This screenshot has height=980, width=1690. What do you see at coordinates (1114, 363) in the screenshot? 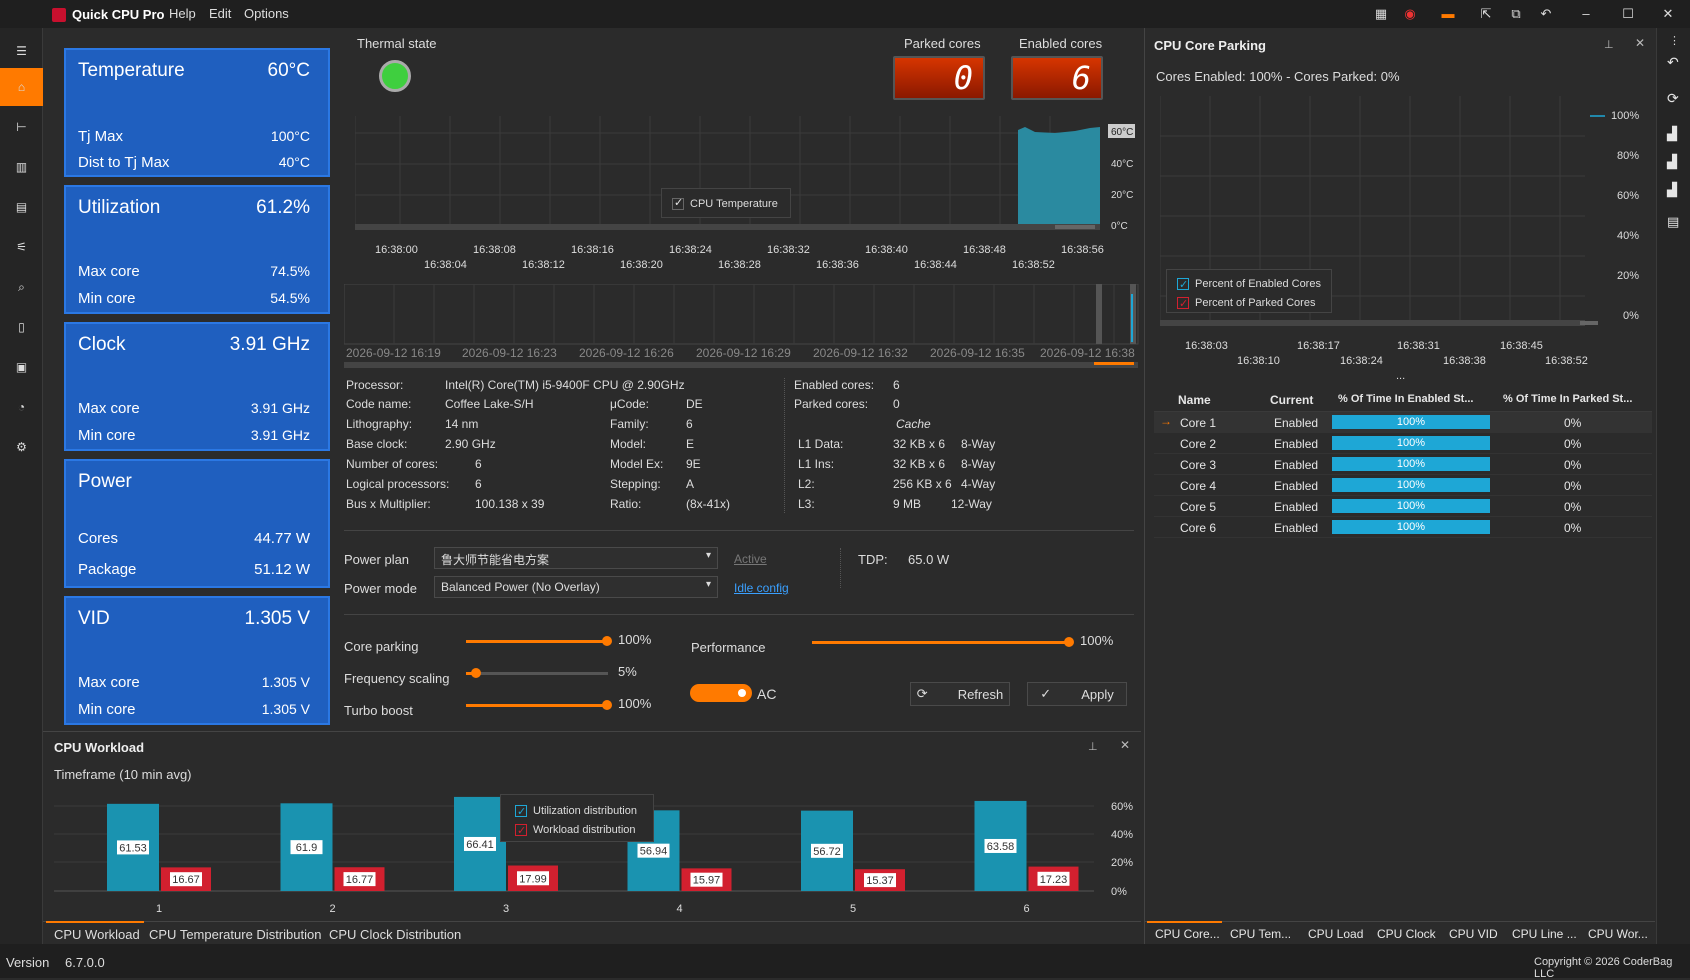
I see `timeline-scroll-thumb` at bounding box center [1114, 363].